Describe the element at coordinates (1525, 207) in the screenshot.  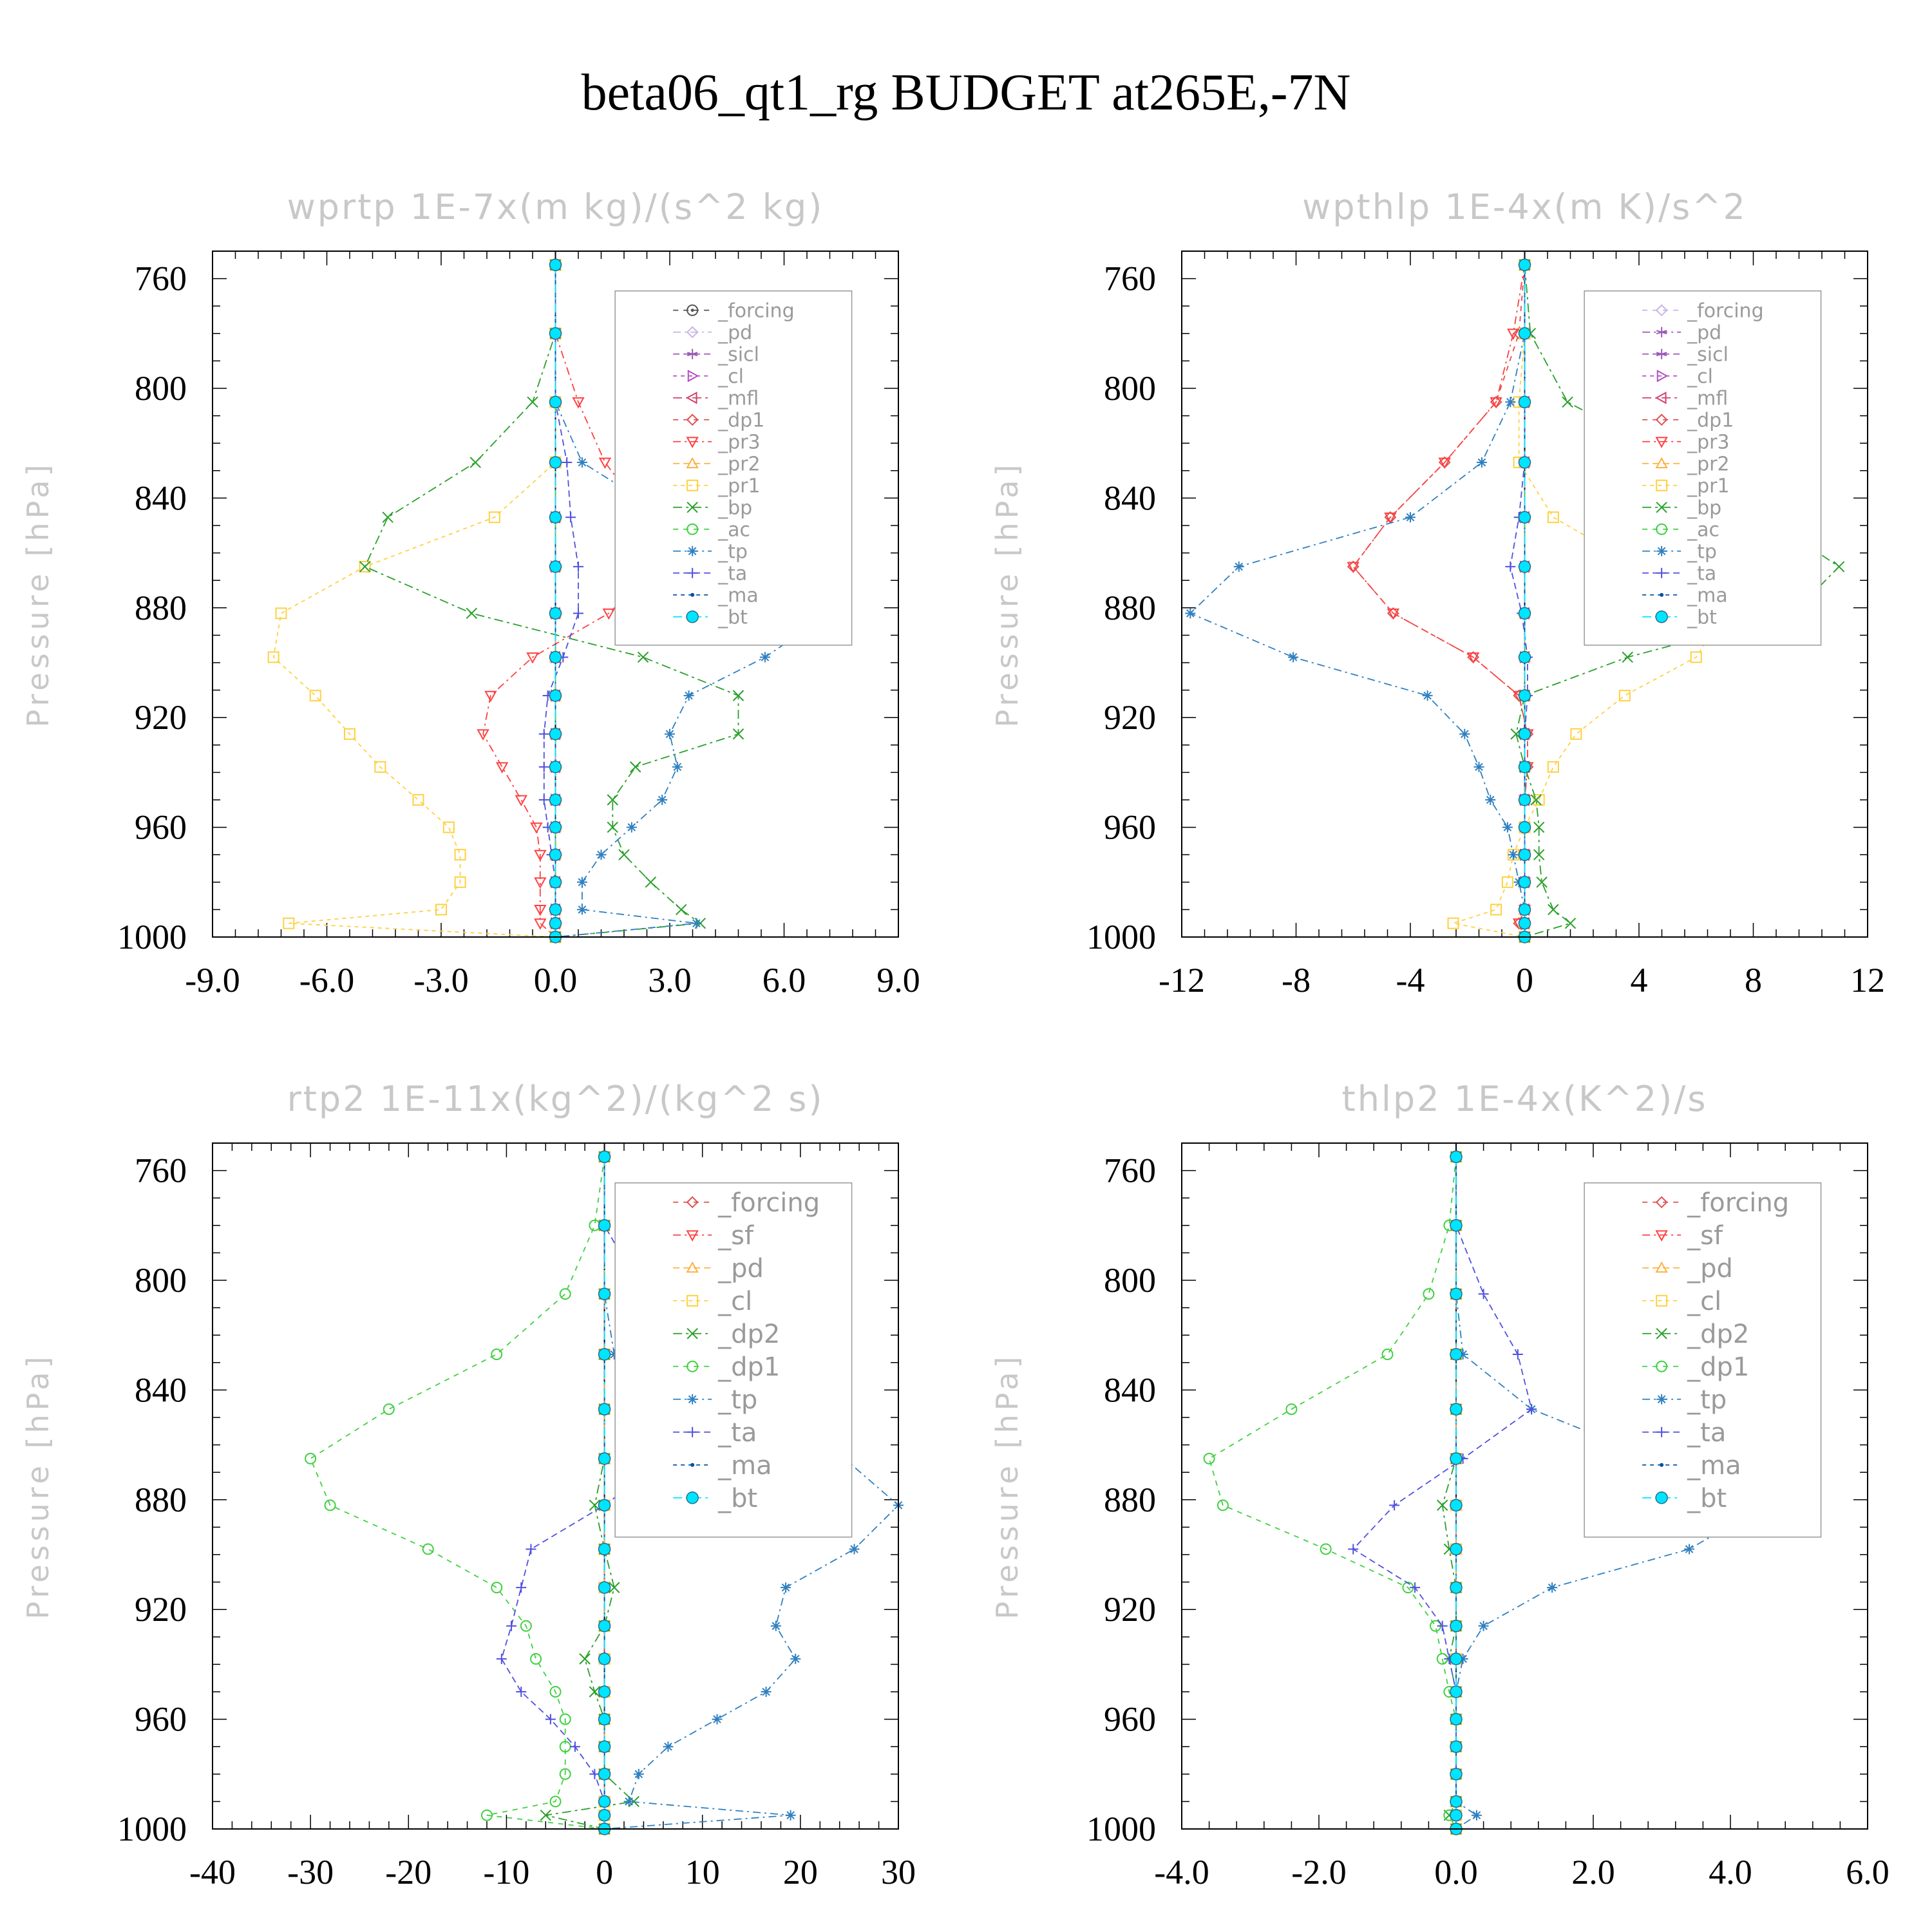
I see `panel-title: wpthlp 1E-4x(m K)/s^2` at that location.